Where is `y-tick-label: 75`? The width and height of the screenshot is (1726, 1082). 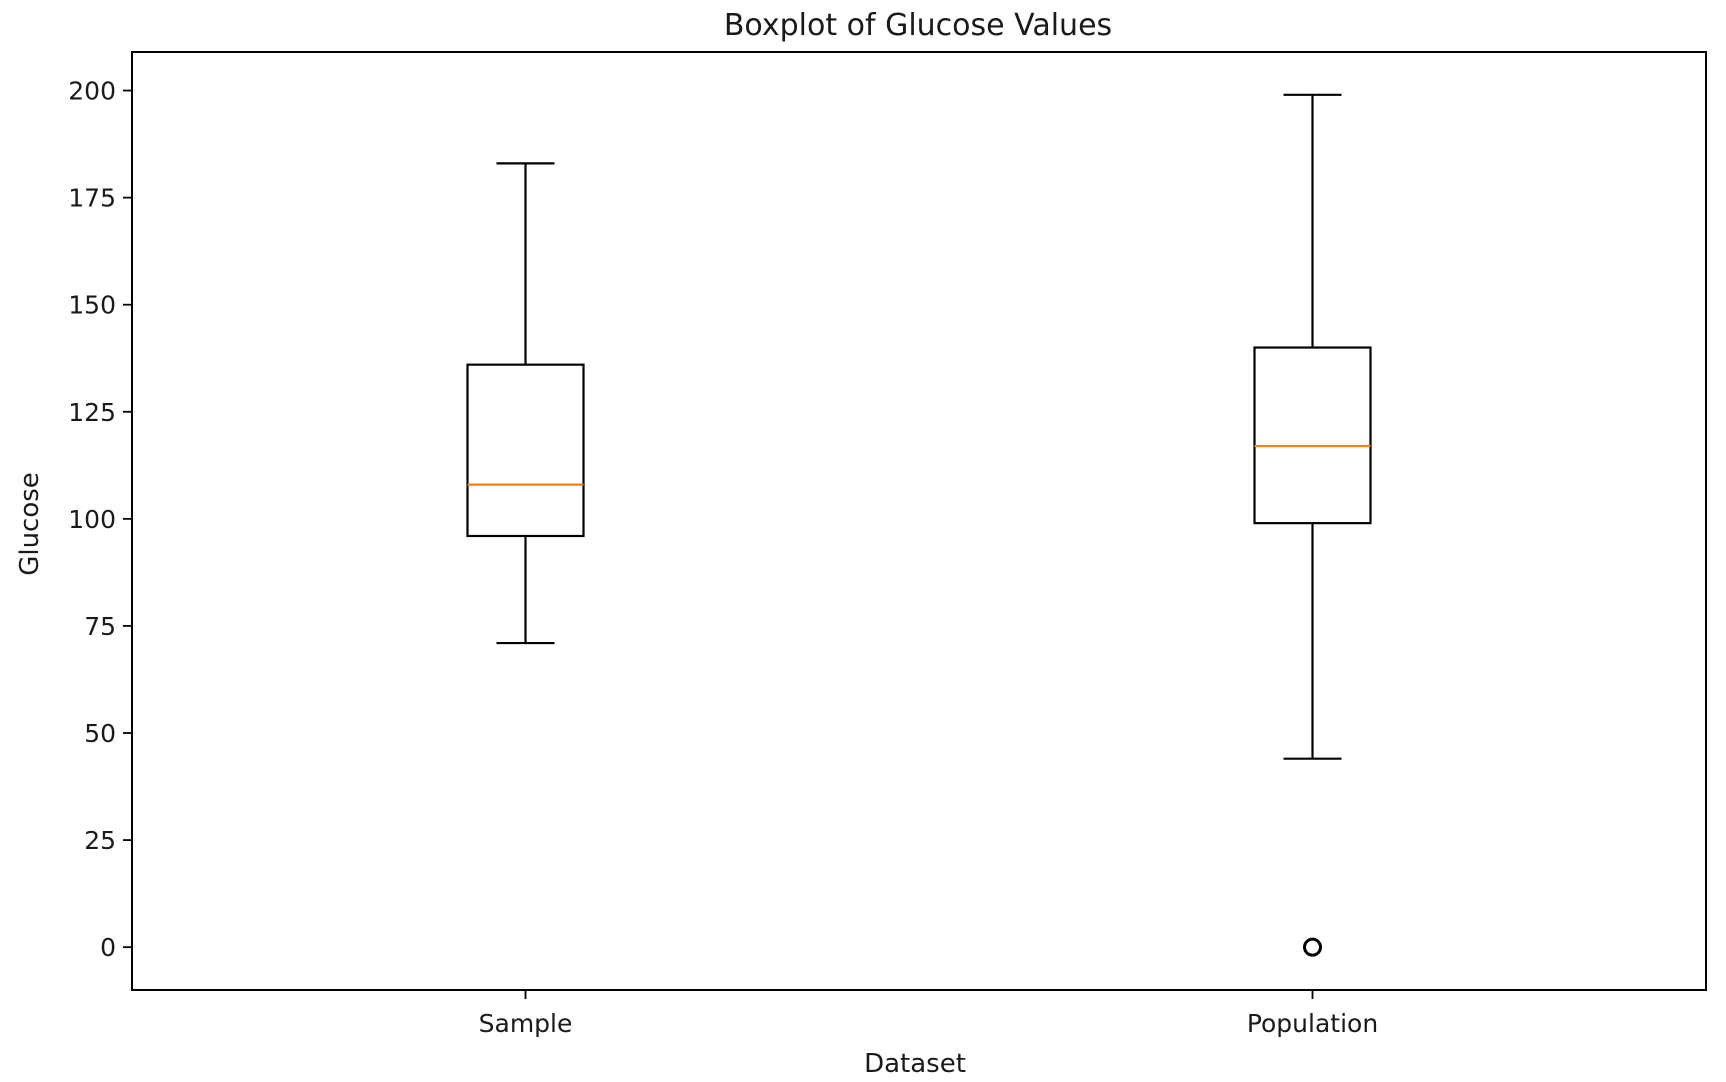 y-tick-label: 75 is located at coordinates (100, 626).